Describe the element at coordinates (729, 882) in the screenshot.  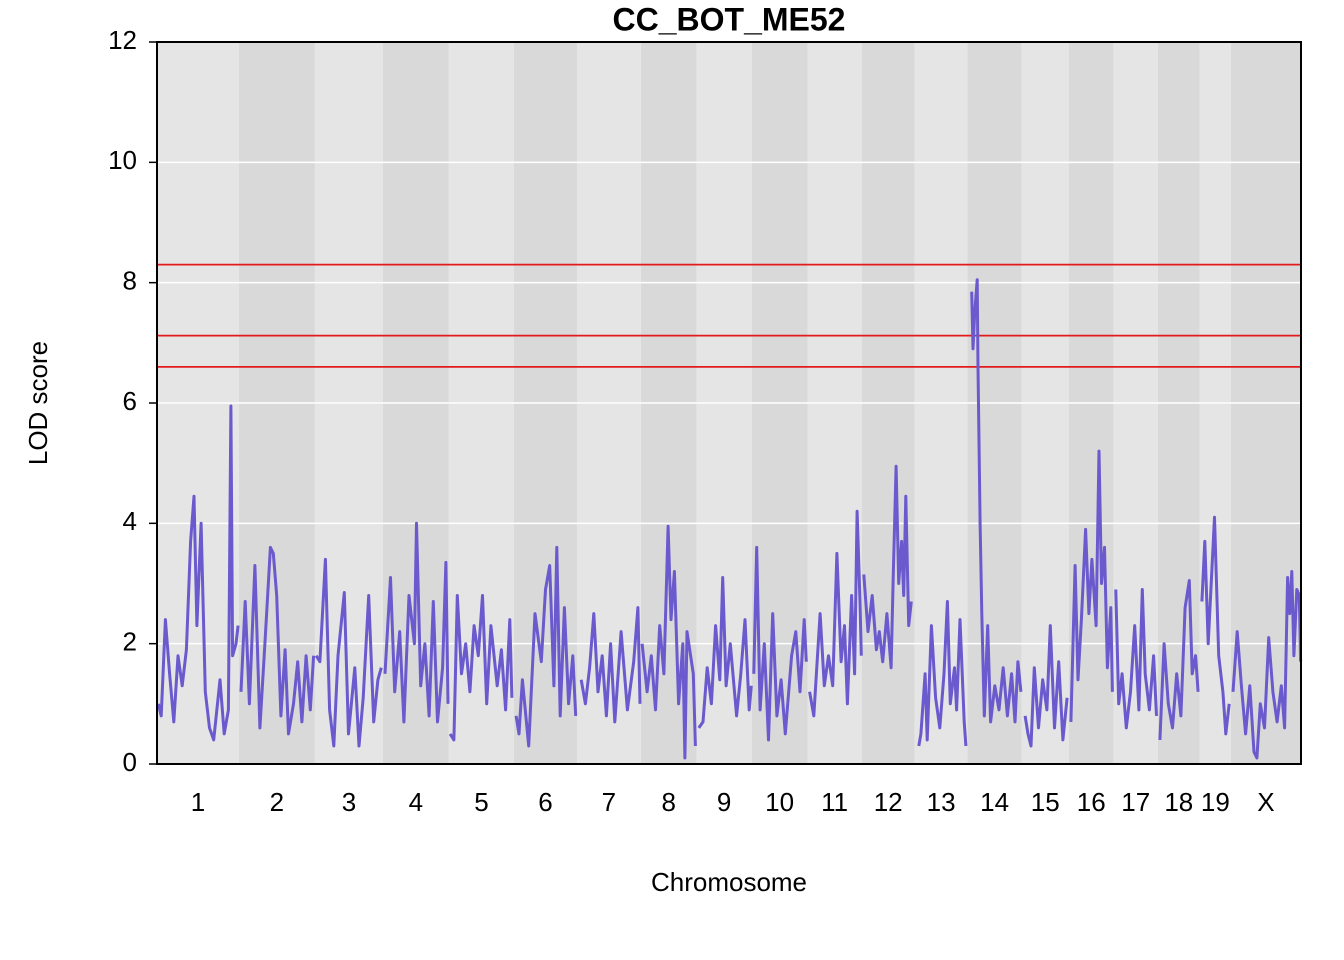
I see `x-axis-label: Chromosome` at that location.